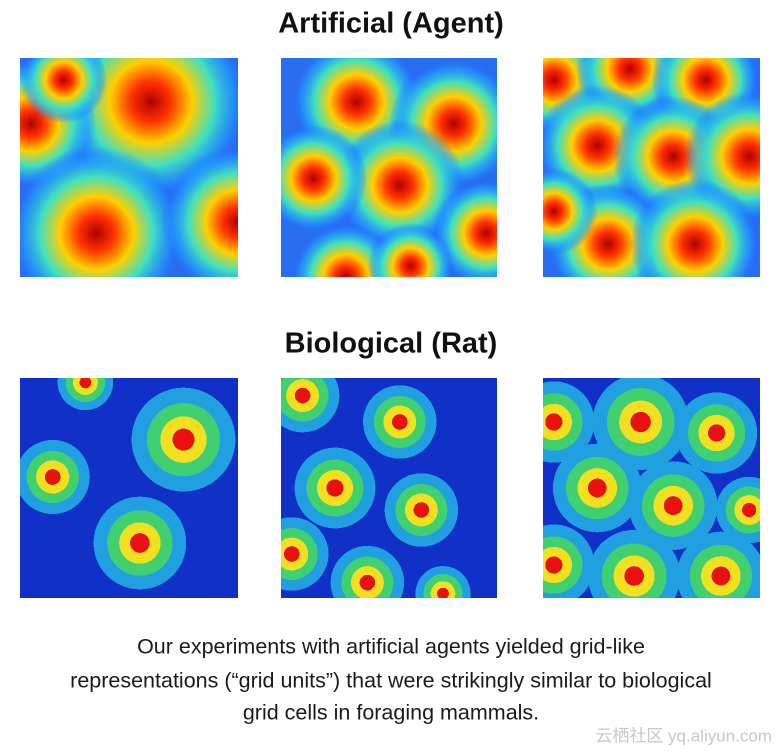 The image size is (781, 753). What do you see at coordinates (391, 713) in the screenshot?
I see `caption-line: grid cells in foraging mammals.` at bounding box center [391, 713].